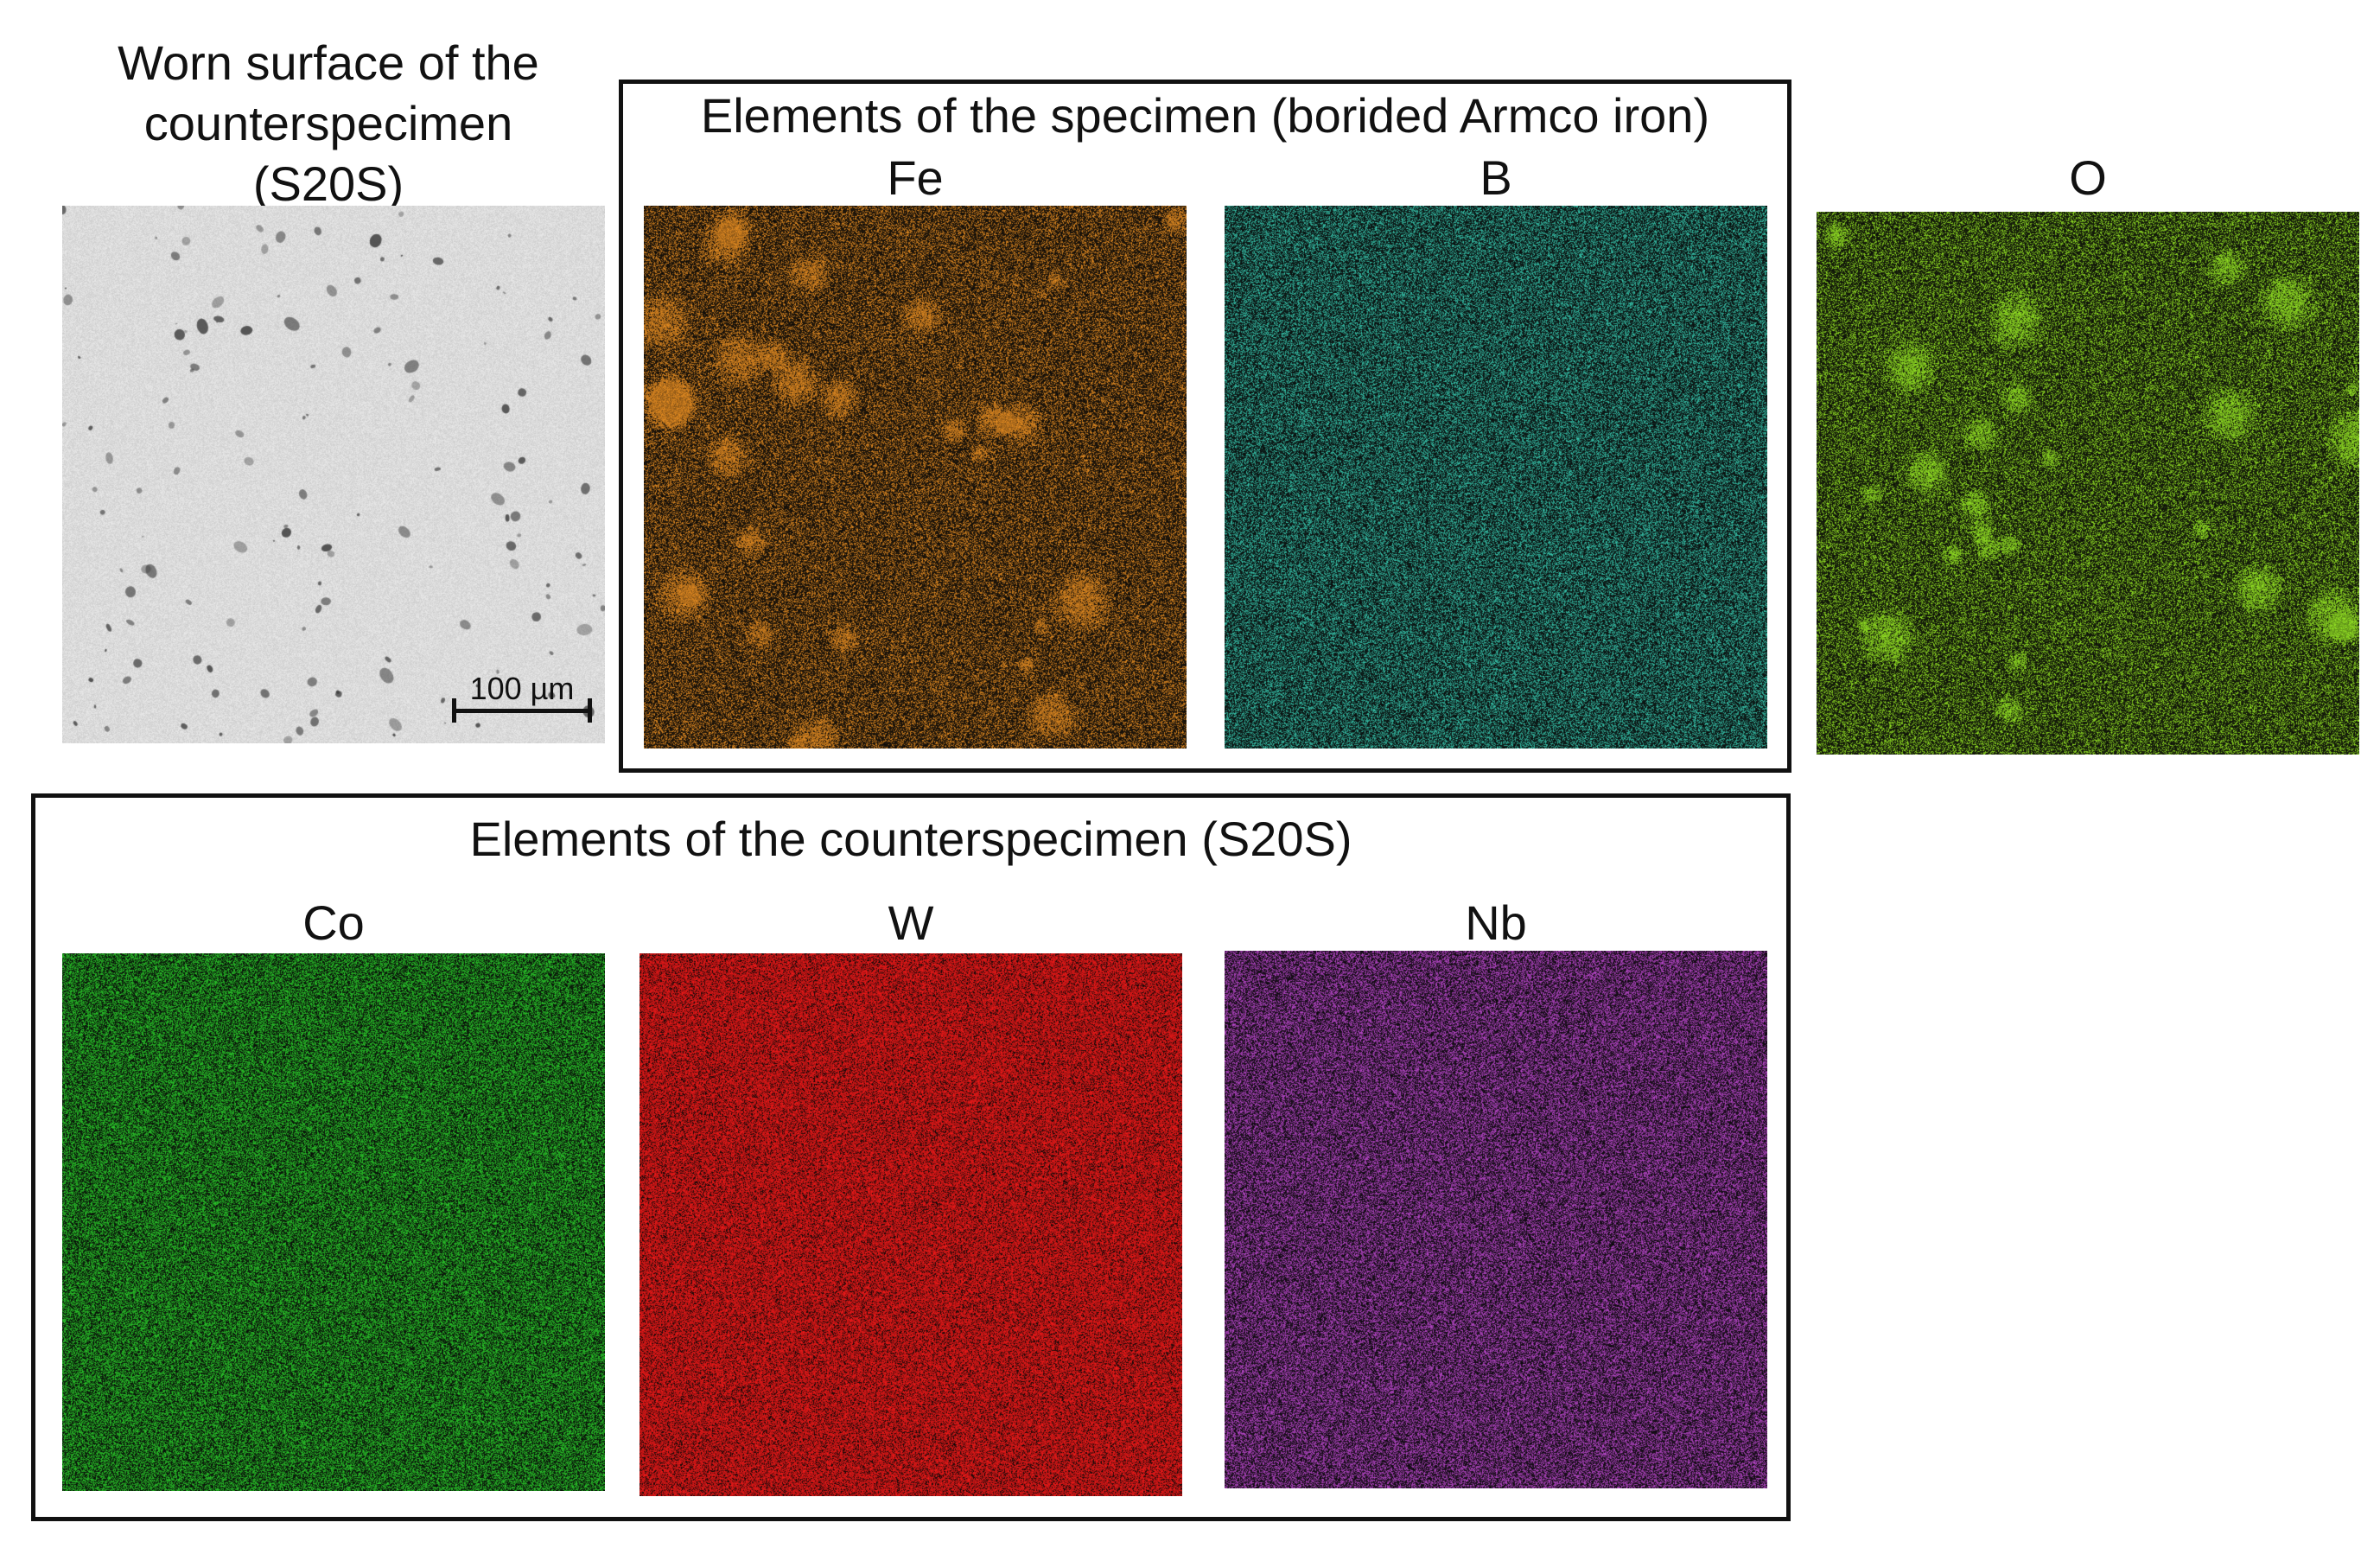 The height and width of the screenshot is (1548, 2380). I want to click on map-label-o: O, so click(2088, 177).